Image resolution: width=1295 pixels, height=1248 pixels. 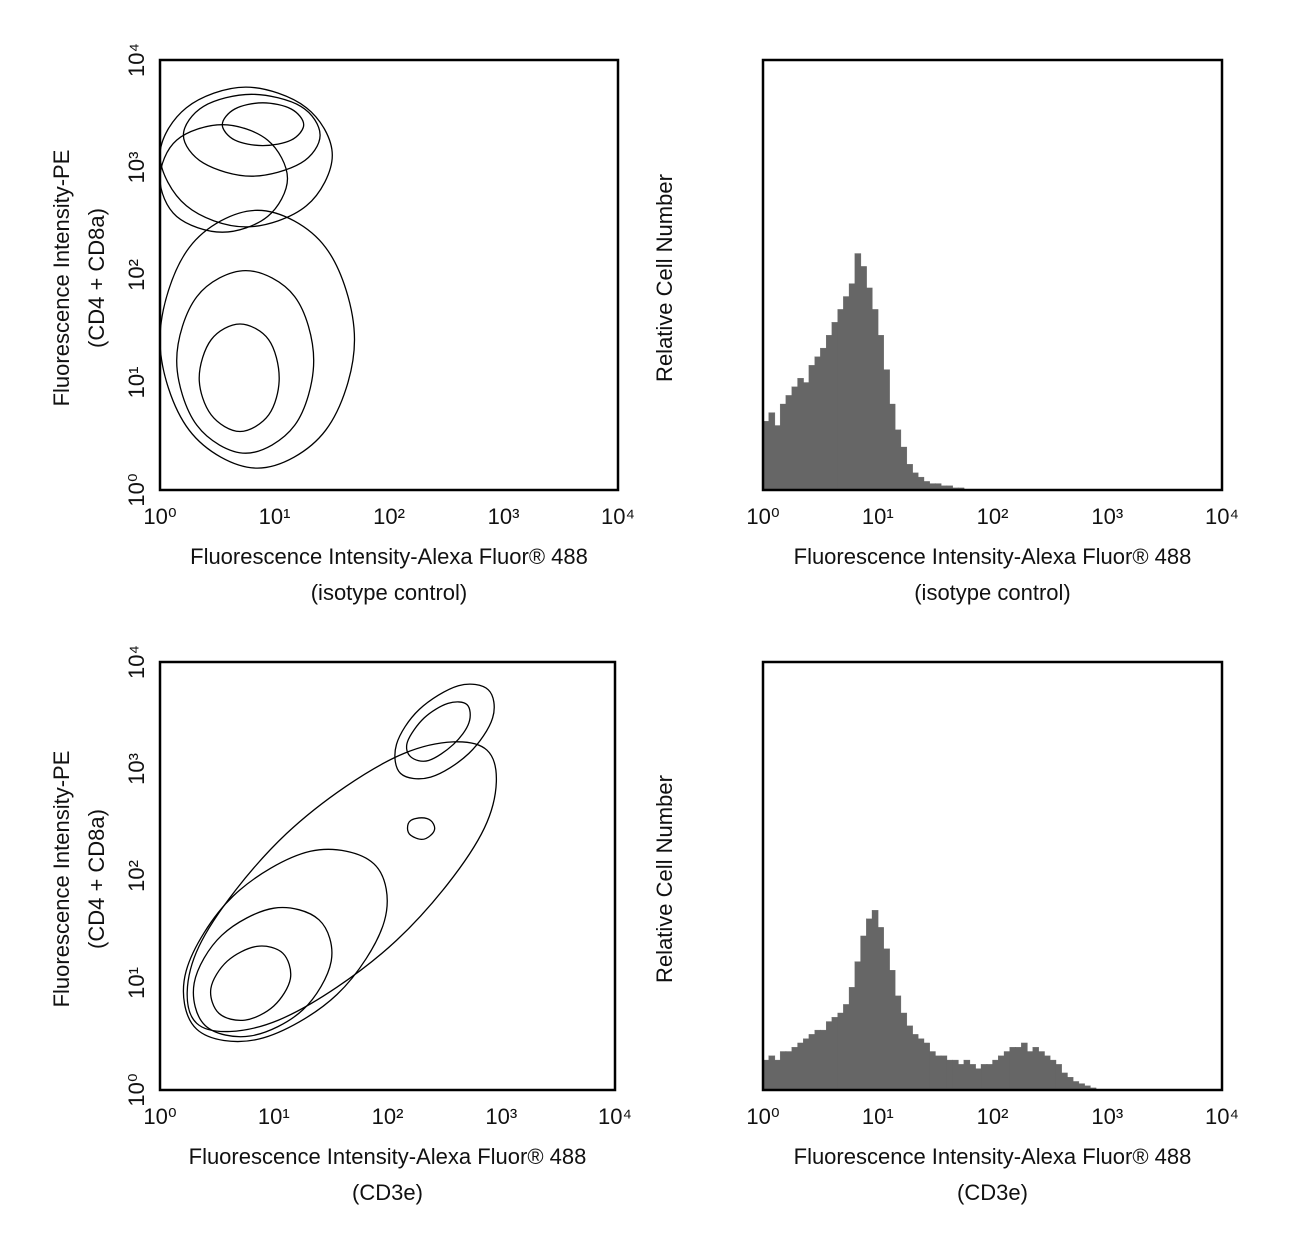 I want to click on y-tick-label: 10², so click(x=136, y=275).